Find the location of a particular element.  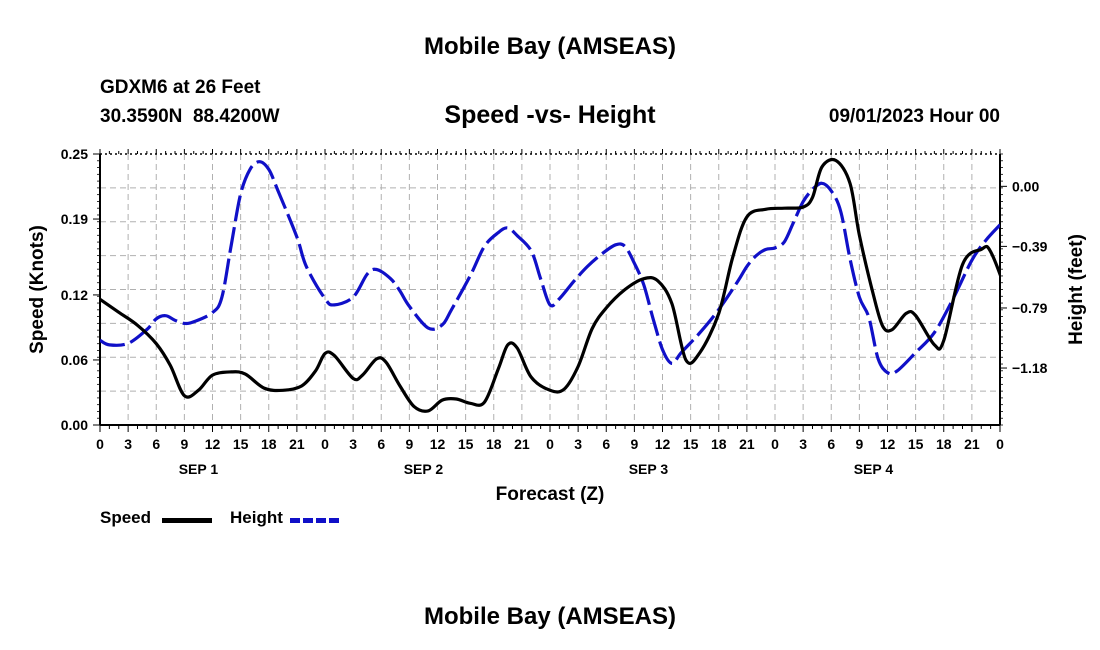

coords-line: 30.3590N 88.4200W is located at coordinates (190, 116).